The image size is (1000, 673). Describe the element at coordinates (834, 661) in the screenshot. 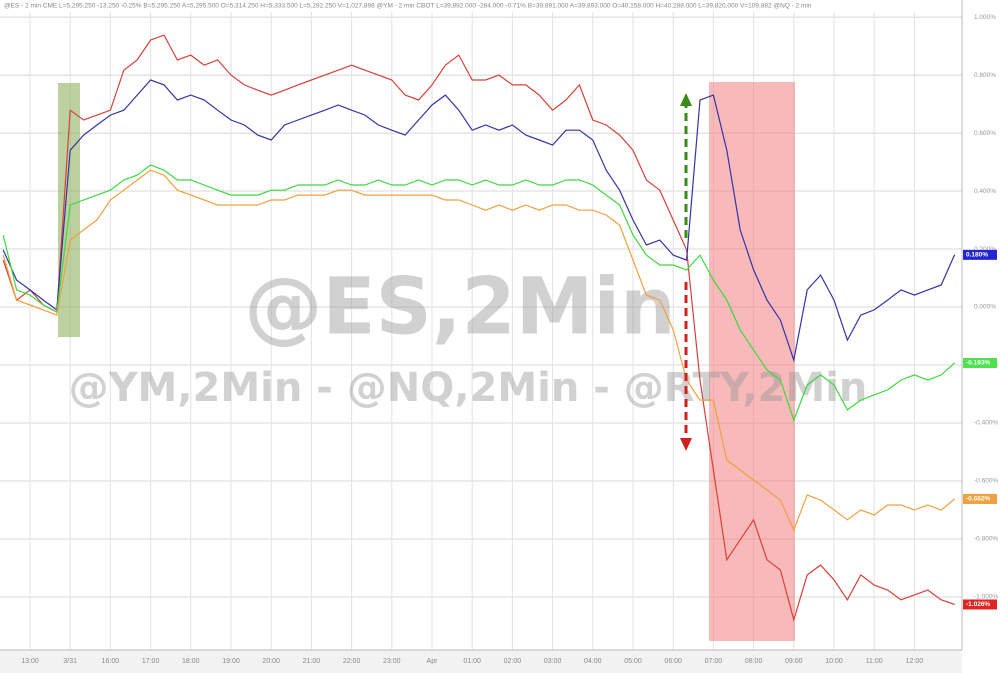

I see `x-tick-label: 10:00` at that location.